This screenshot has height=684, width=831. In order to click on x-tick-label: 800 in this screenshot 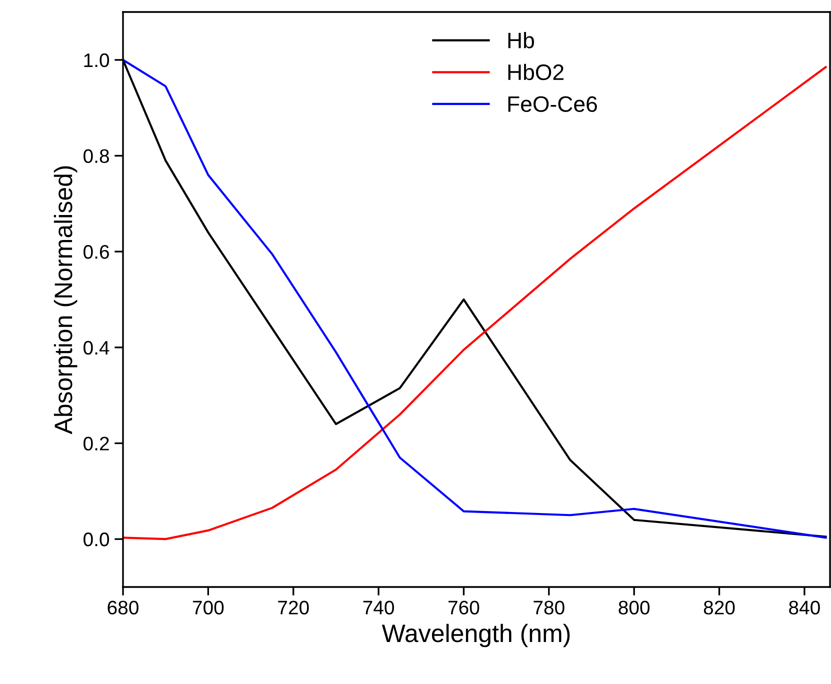, I will do `click(634, 607)`.